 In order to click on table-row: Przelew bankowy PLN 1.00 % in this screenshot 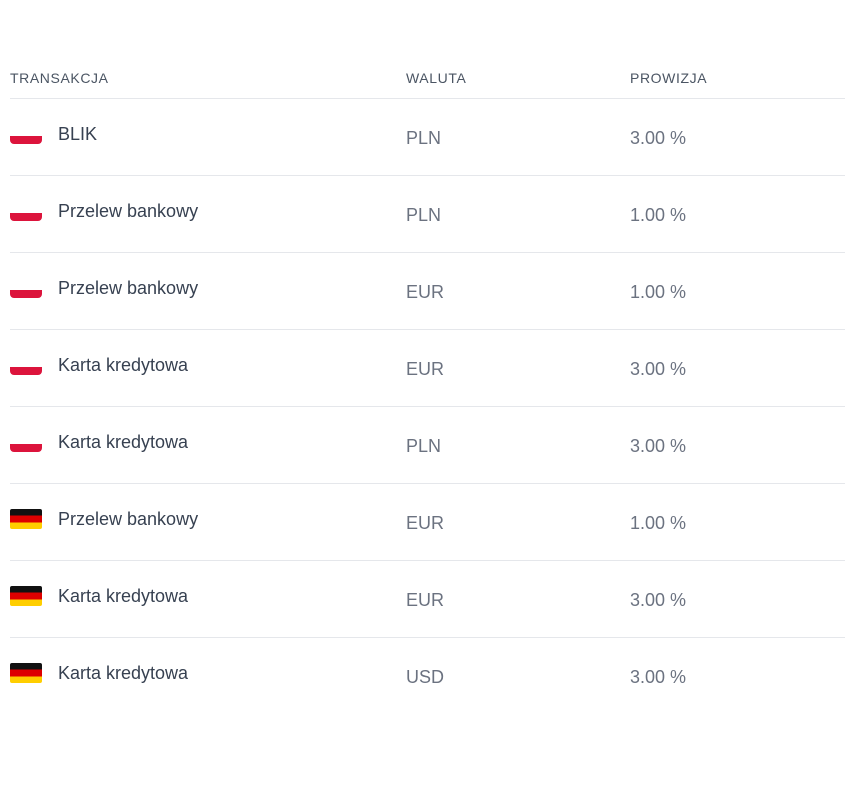, I will do `click(427, 214)`.